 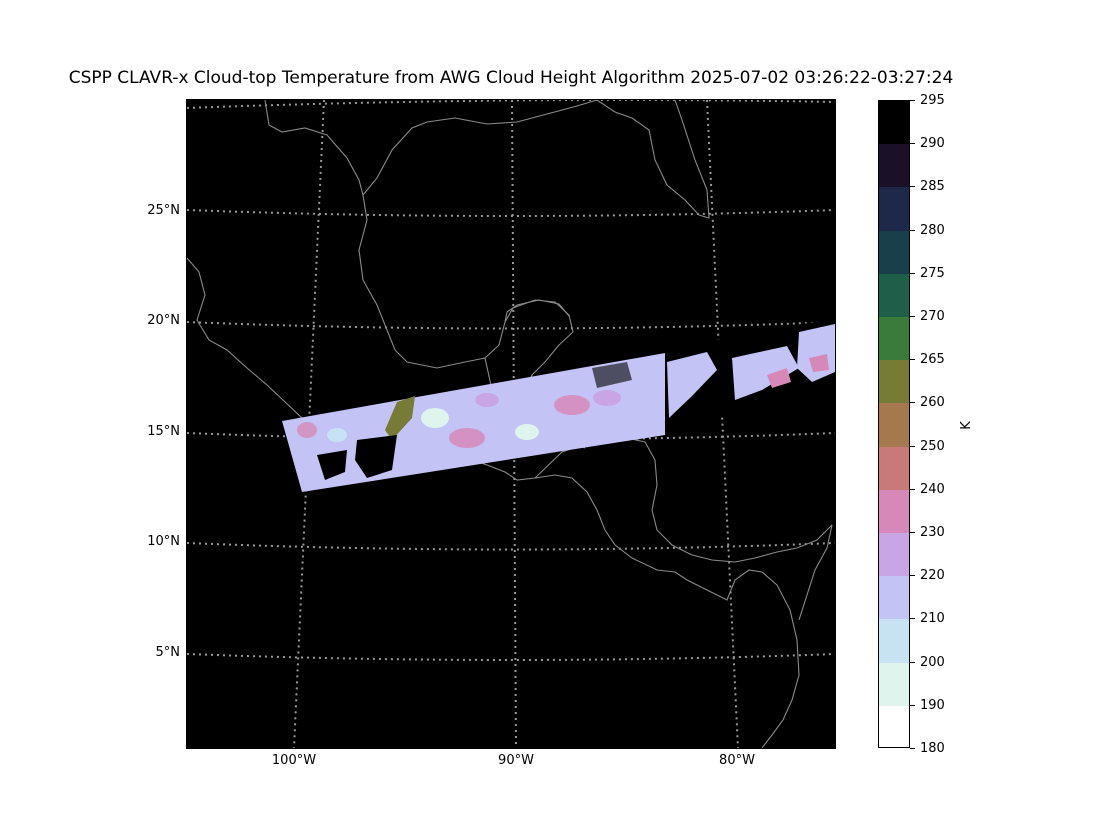 What do you see at coordinates (400, 418) in the screenshot?
I see `green-patch` at bounding box center [400, 418].